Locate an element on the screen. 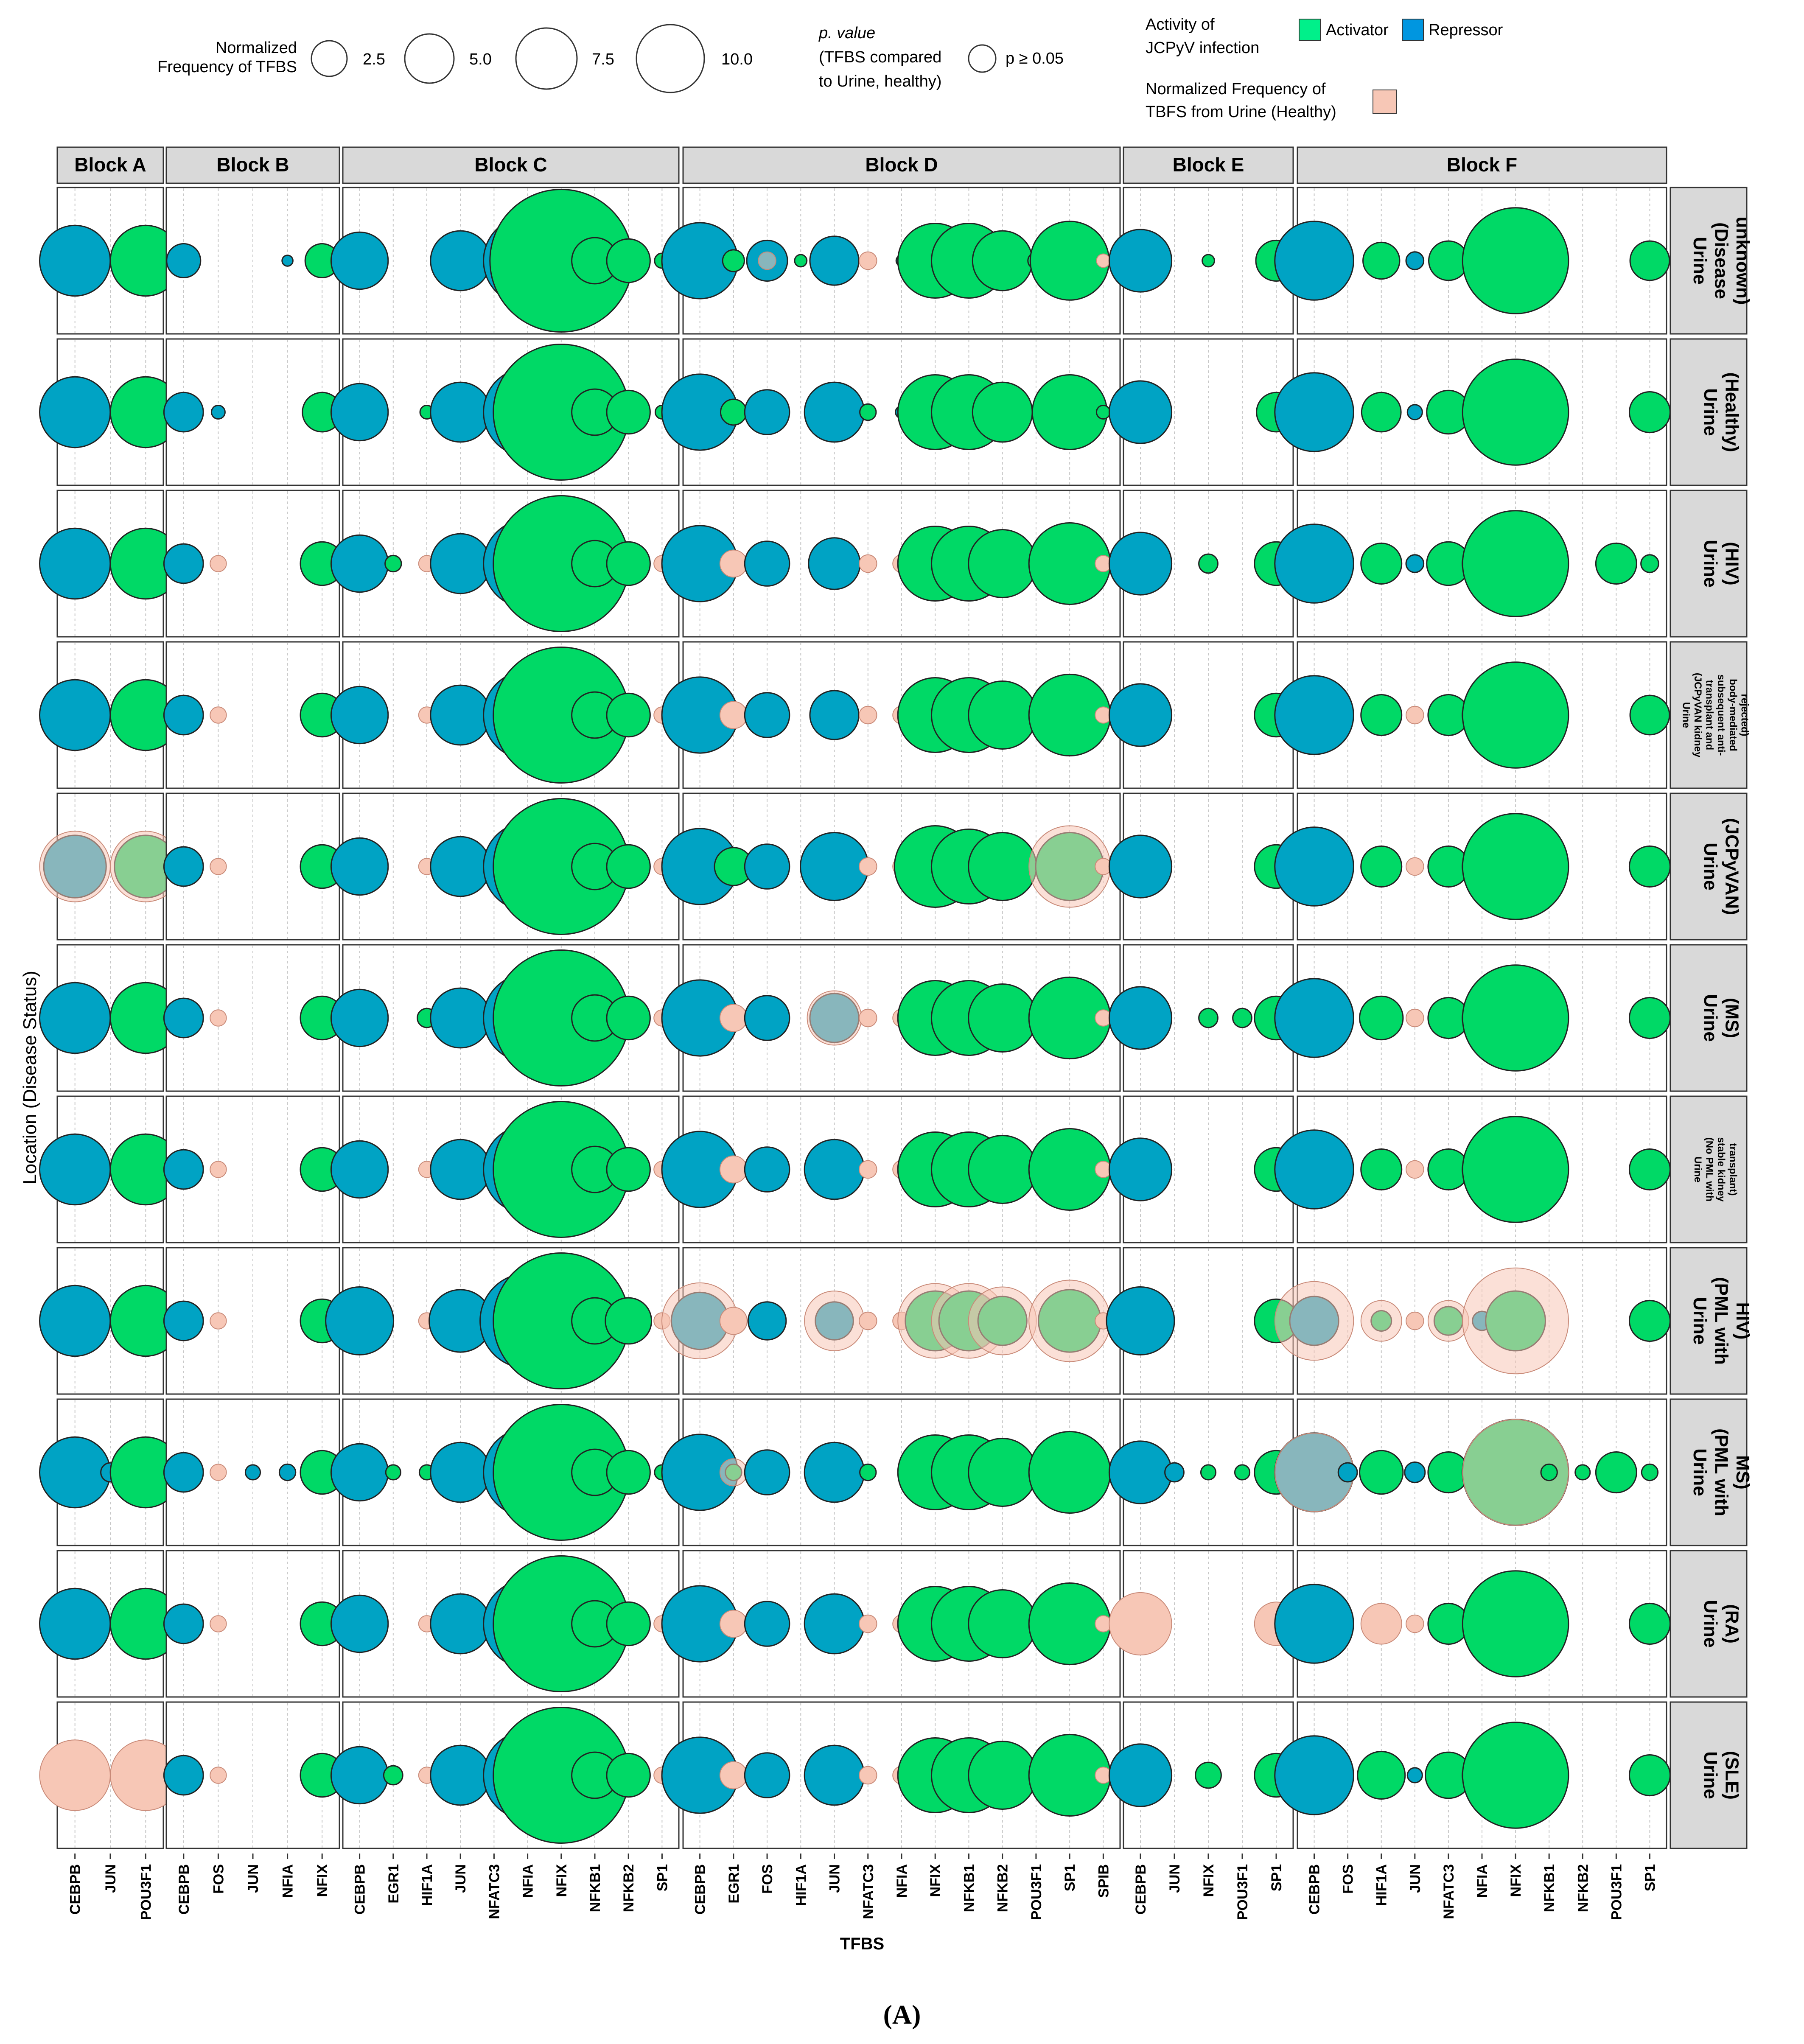  row-label-2-line-1: Urine is located at coordinates (1710, 412).